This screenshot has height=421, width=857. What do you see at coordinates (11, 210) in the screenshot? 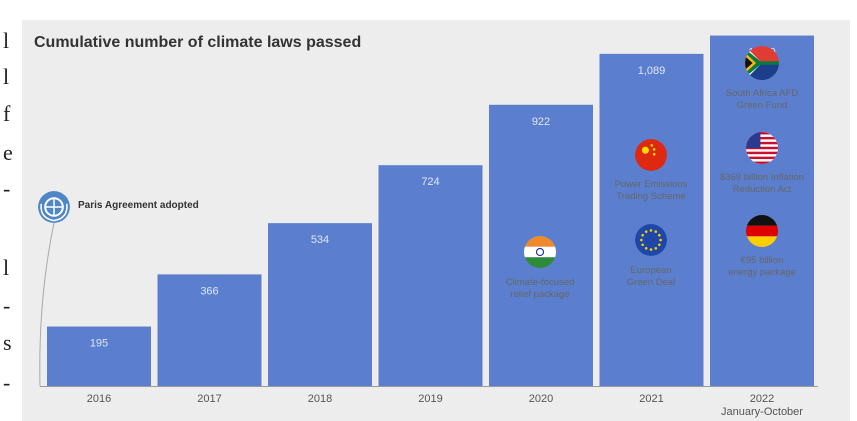
I see `side-text-strip: l l f e - l - s -` at bounding box center [11, 210].